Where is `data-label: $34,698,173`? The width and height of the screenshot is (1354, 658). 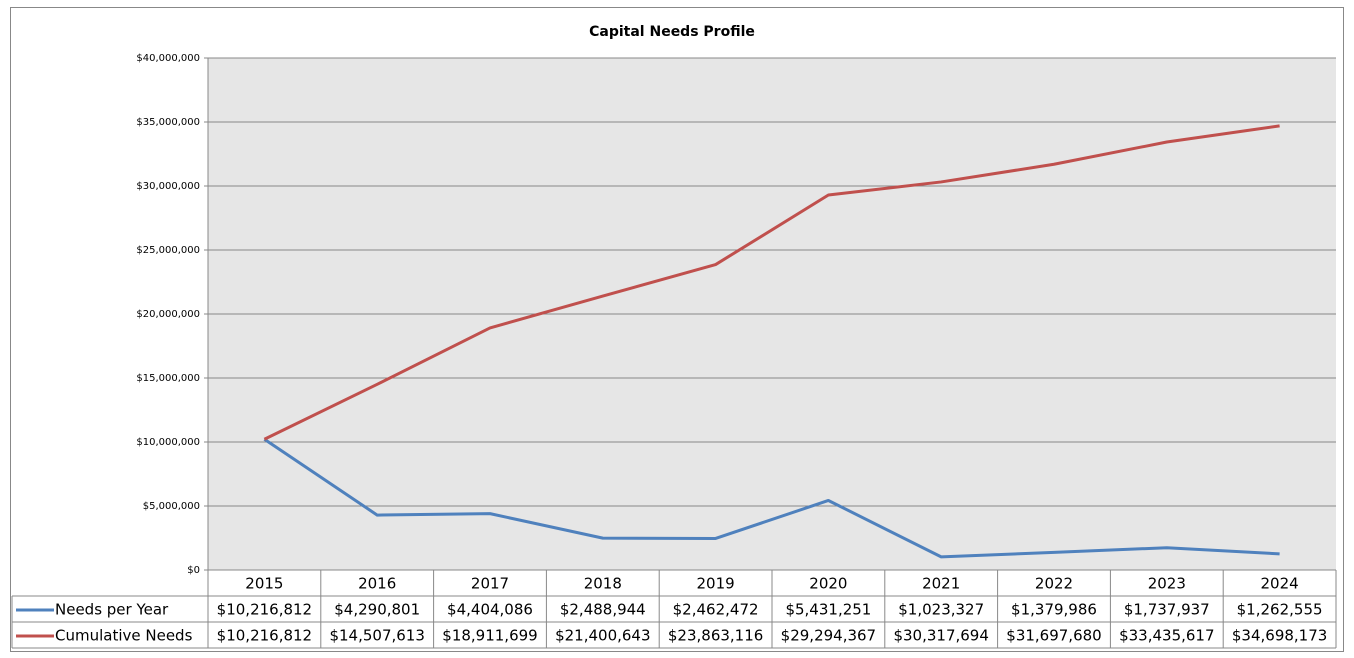 data-label: $34,698,173 is located at coordinates (1279, 636).